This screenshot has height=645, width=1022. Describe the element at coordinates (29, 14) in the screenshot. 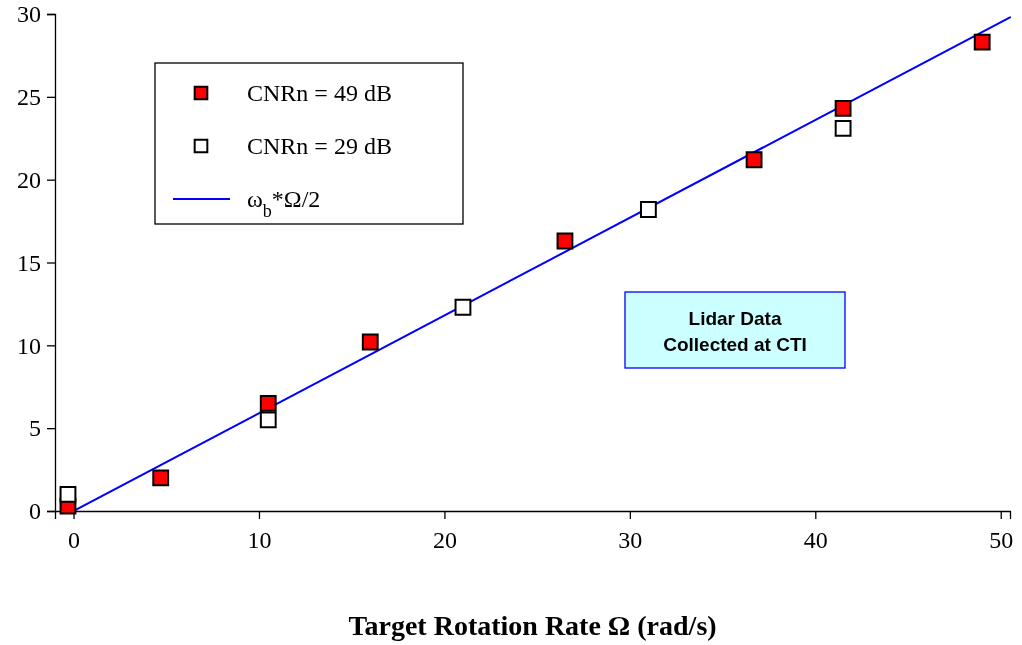

I see `y-tick-label: 30` at that location.